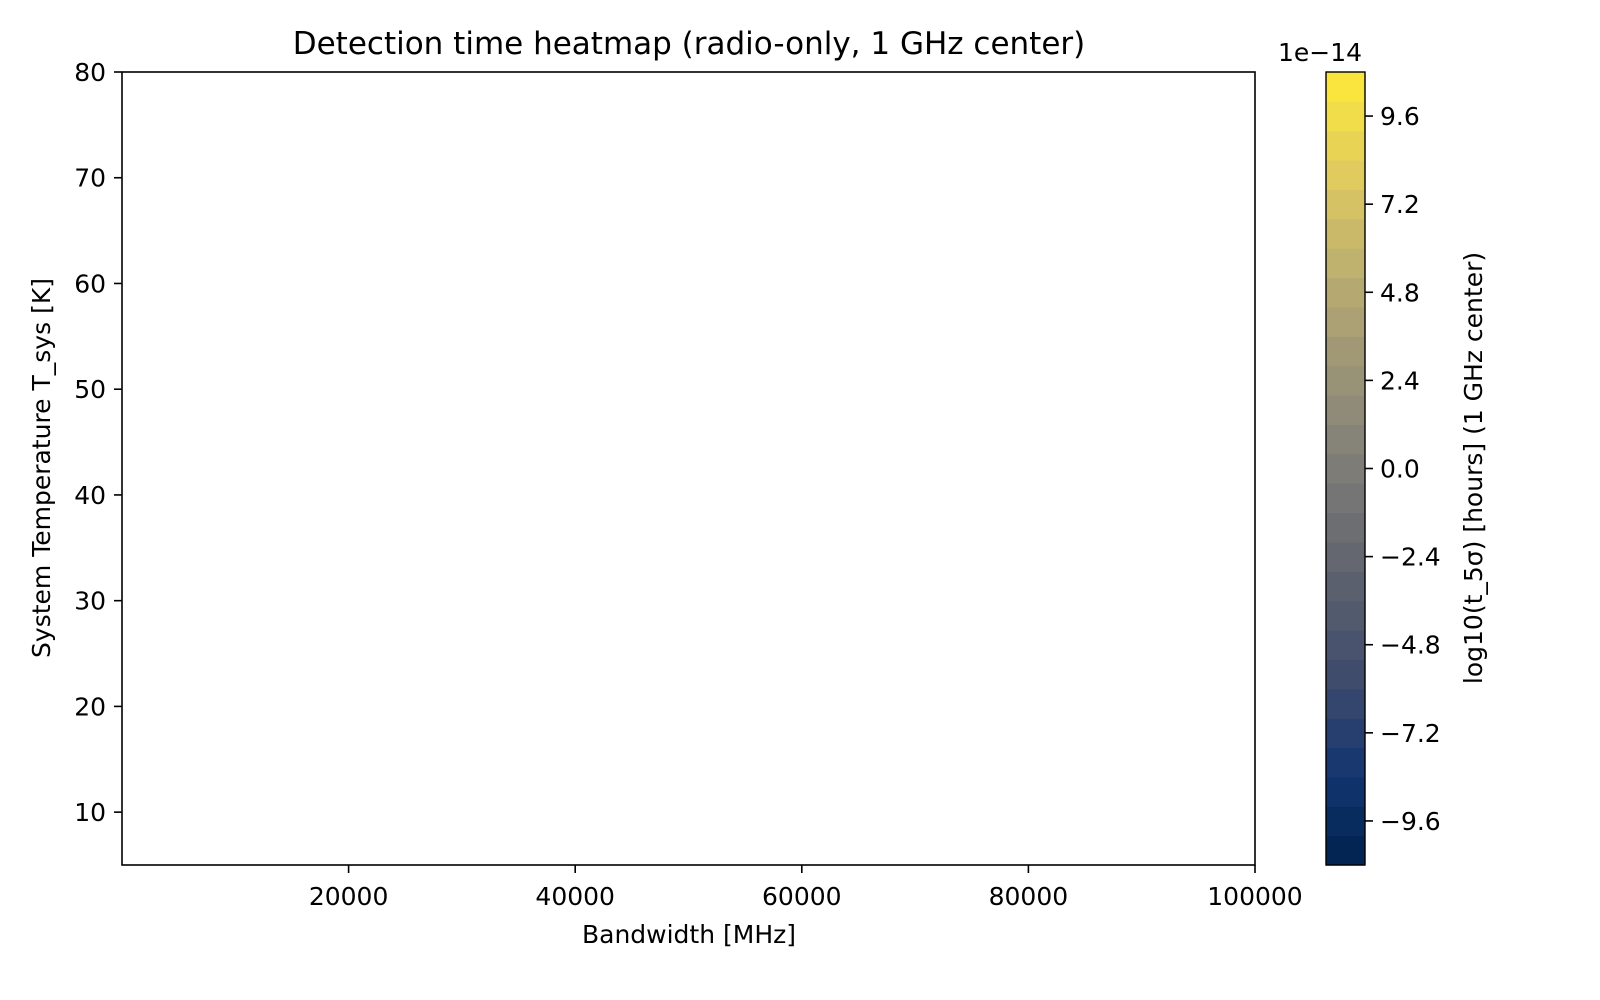 This screenshot has width=1600, height=1000. What do you see at coordinates (1400, 292) in the screenshot?
I see `colorbar-tick-label: 4.8` at bounding box center [1400, 292].